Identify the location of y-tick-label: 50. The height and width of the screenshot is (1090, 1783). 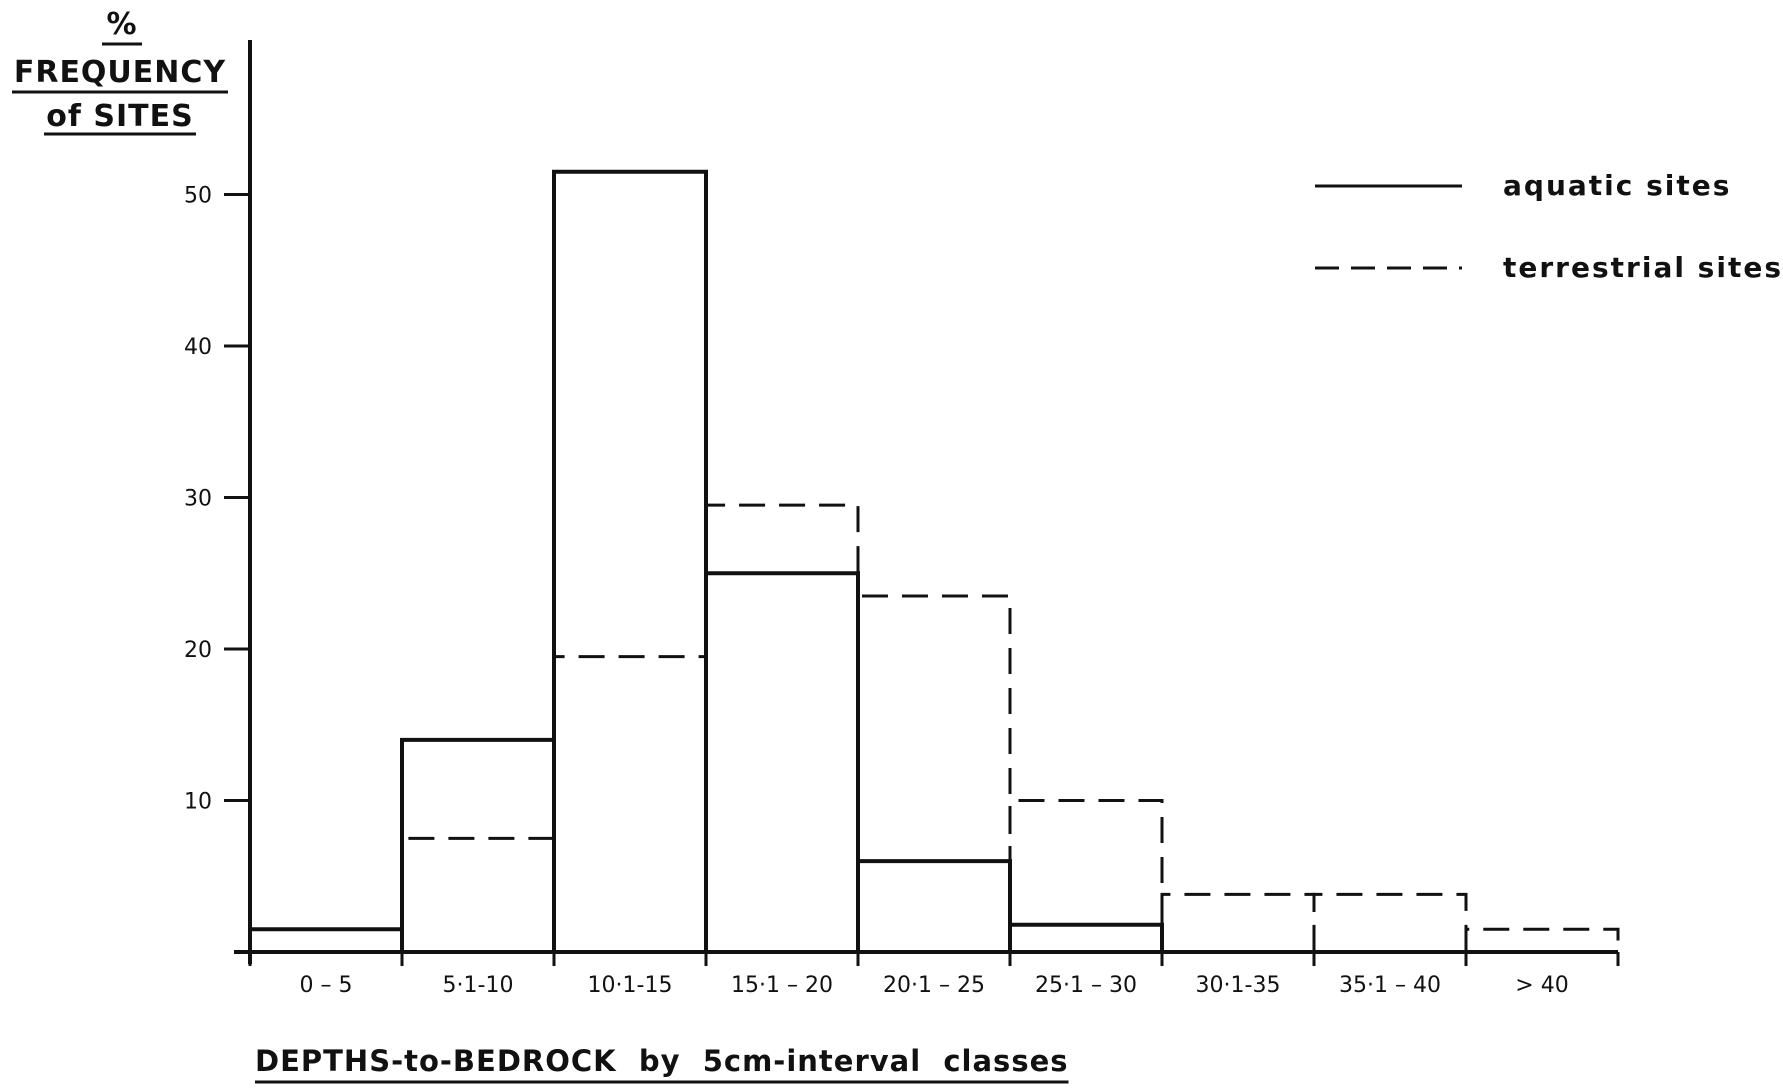
(198, 196).